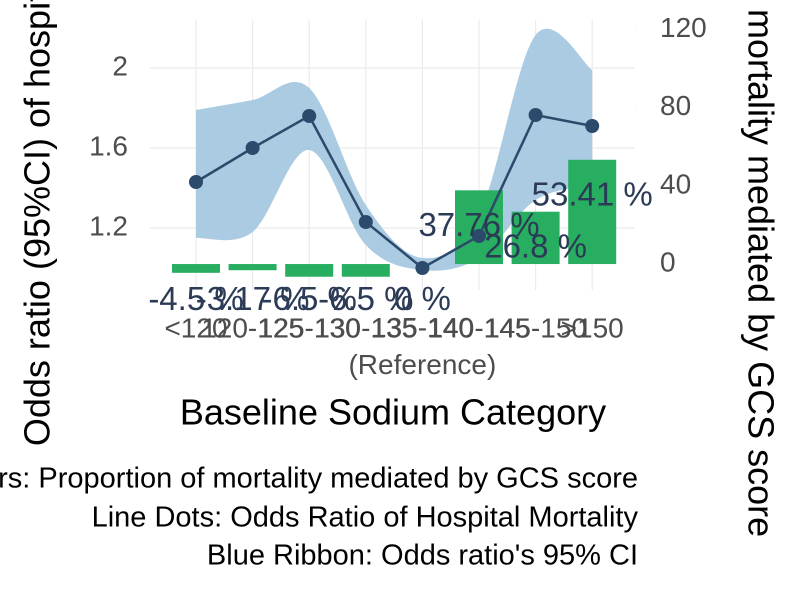 The image size is (800, 600). What do you see at coordinates (422, 346) in the screenshot?
I see `x-tick-label: 135-140 (Reference)` at bounding box center [422, 346].